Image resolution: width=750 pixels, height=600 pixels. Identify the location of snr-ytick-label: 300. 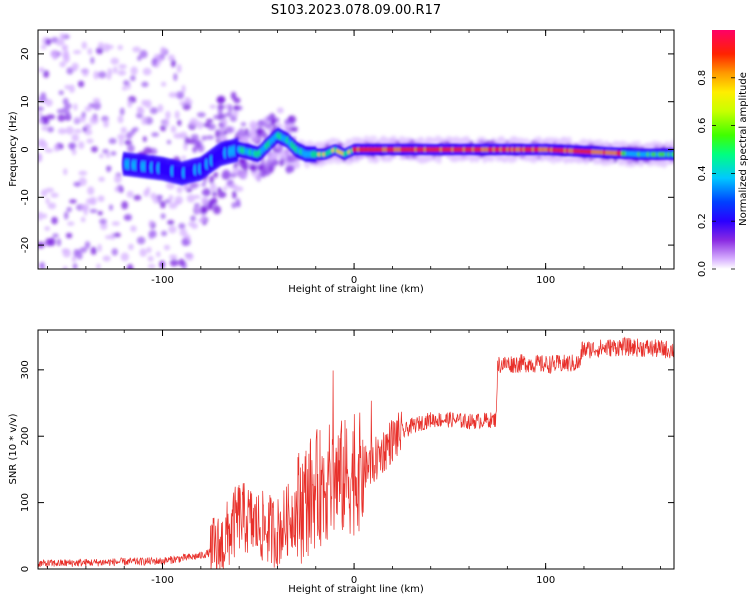
(25, 369).